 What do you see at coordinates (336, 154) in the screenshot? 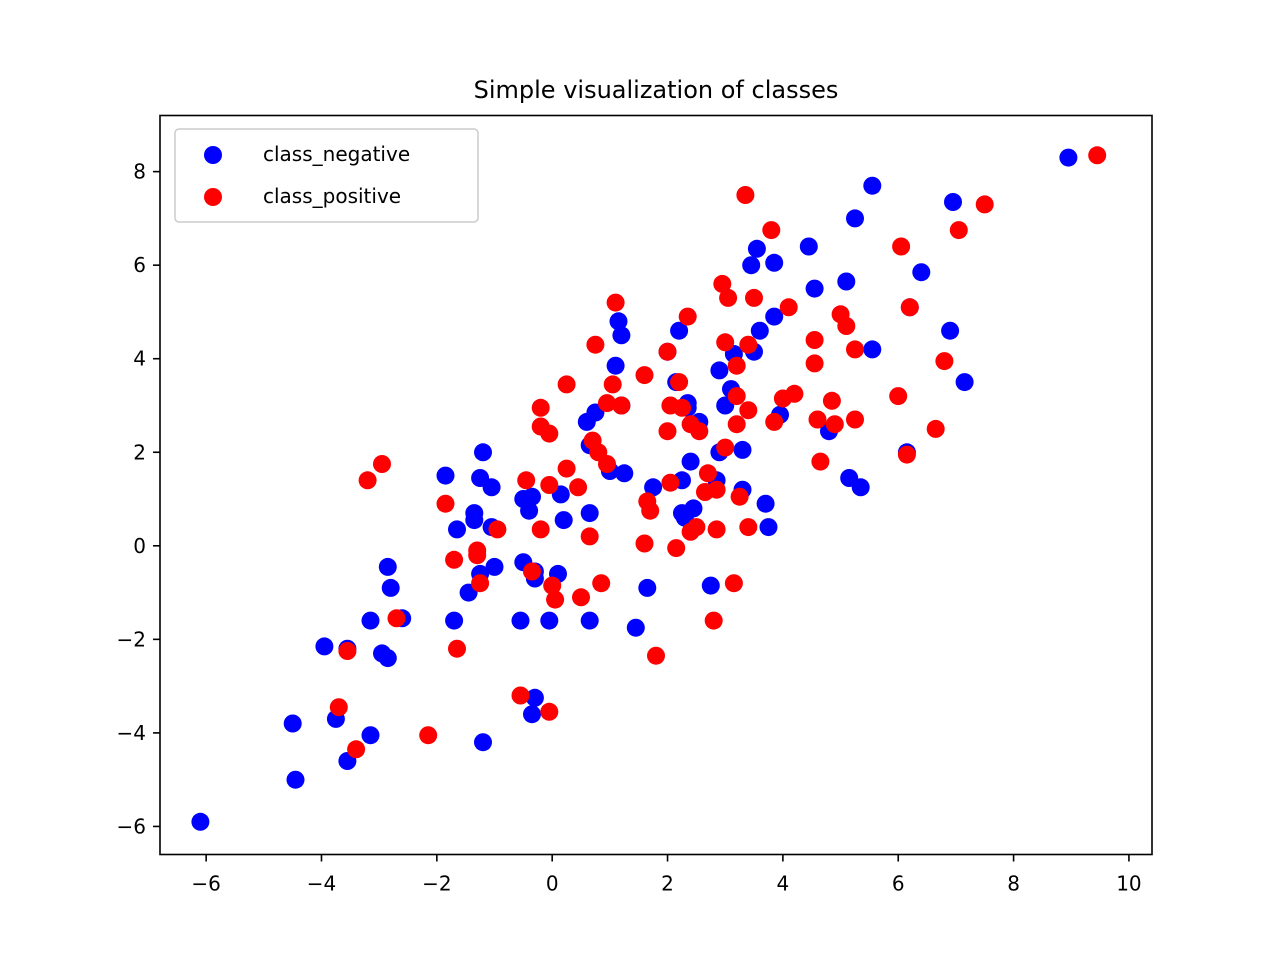
I see `legend-label-class-negative: class_negative` at bounding box center [336, 154].